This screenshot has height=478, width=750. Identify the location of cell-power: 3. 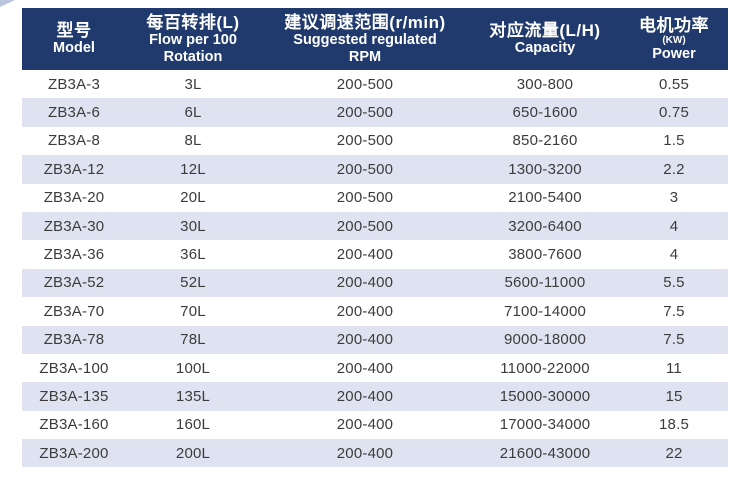
(674, 198).